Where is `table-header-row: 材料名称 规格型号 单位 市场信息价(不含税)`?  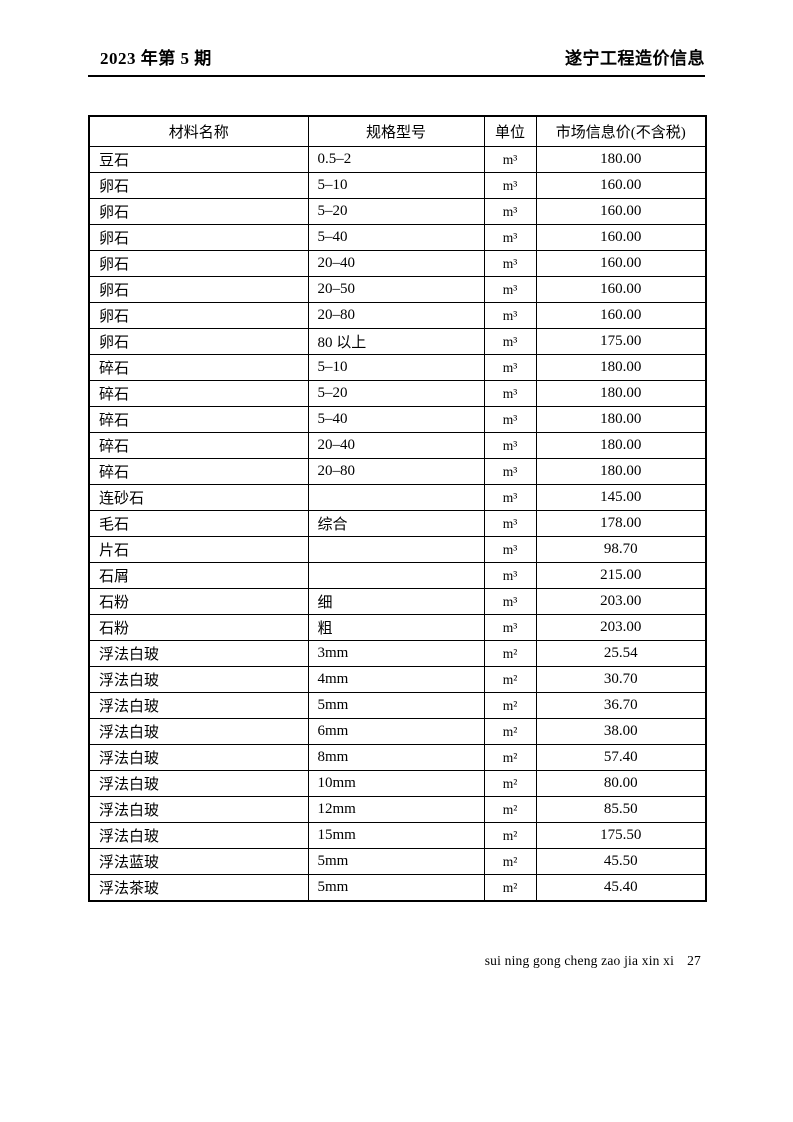
table-header-row: 材料名称 规格型号 单位 市场信息价(不含税) is located at coordinates (397, 131).